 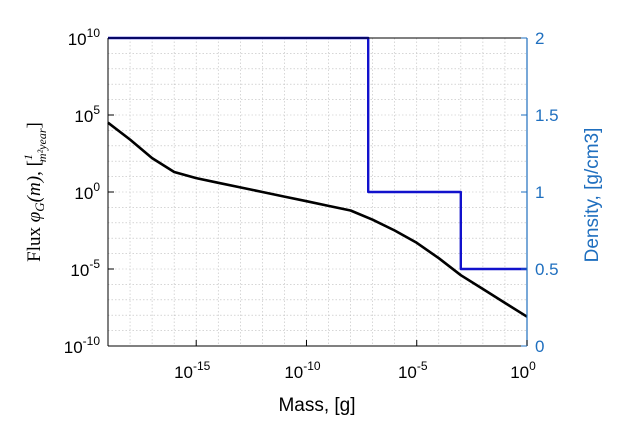 What do you see at coordinates (87, 191) in the screenshot?
I see `y-left-tick-label: 10⁰` at bounding box center [87, 191].